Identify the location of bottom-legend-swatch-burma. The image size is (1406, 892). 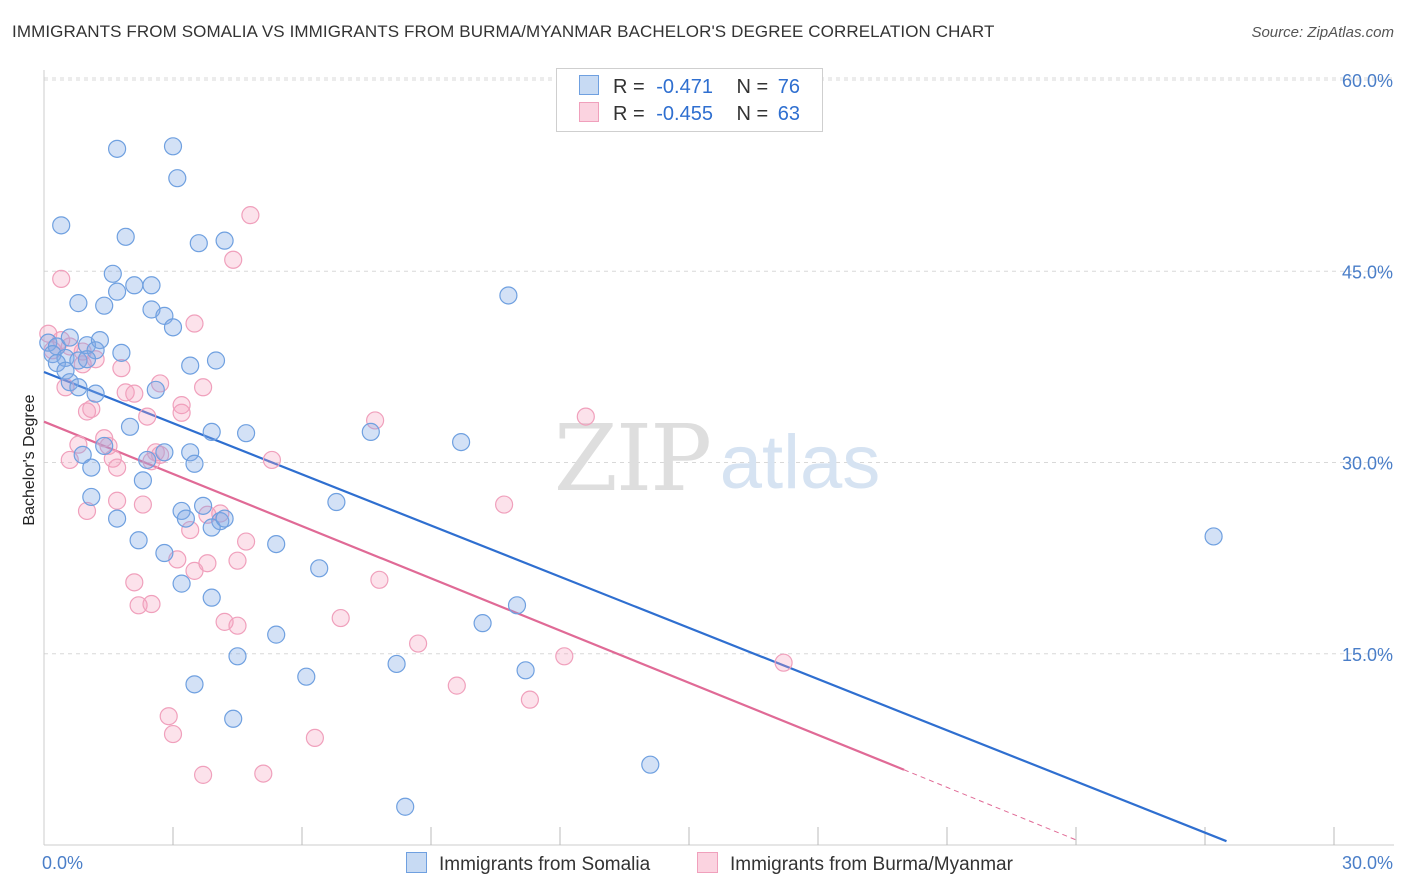
(707, 862).